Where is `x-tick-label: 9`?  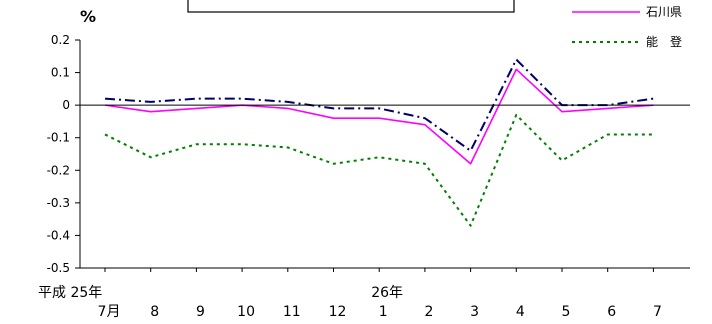 x-tick-label: 9 is located at coordinates (200, 312).